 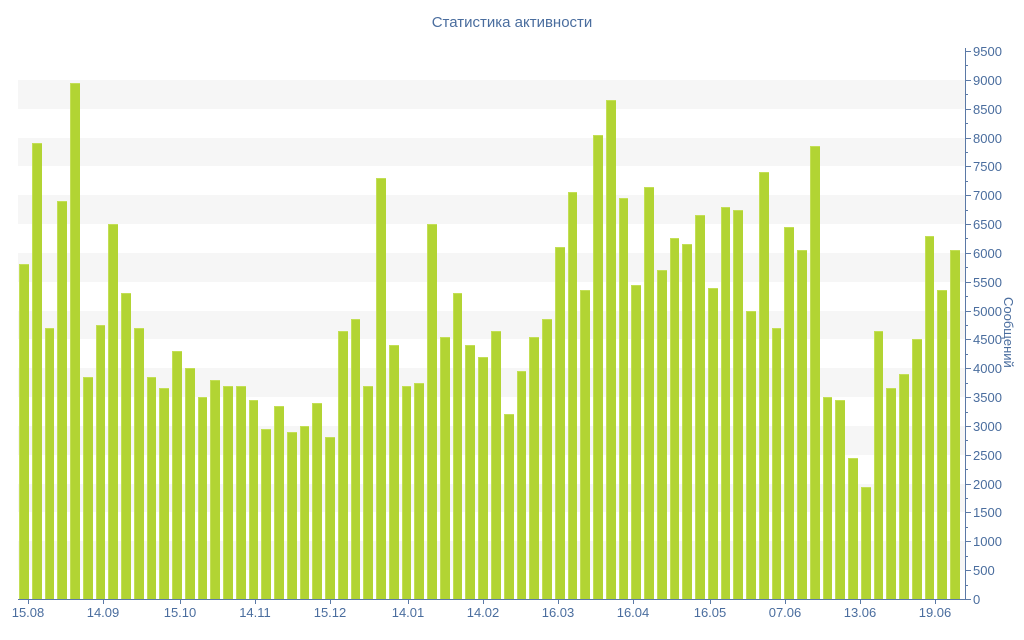 I want to click on y-tick-label: 9500, so click(x=987, y=51).